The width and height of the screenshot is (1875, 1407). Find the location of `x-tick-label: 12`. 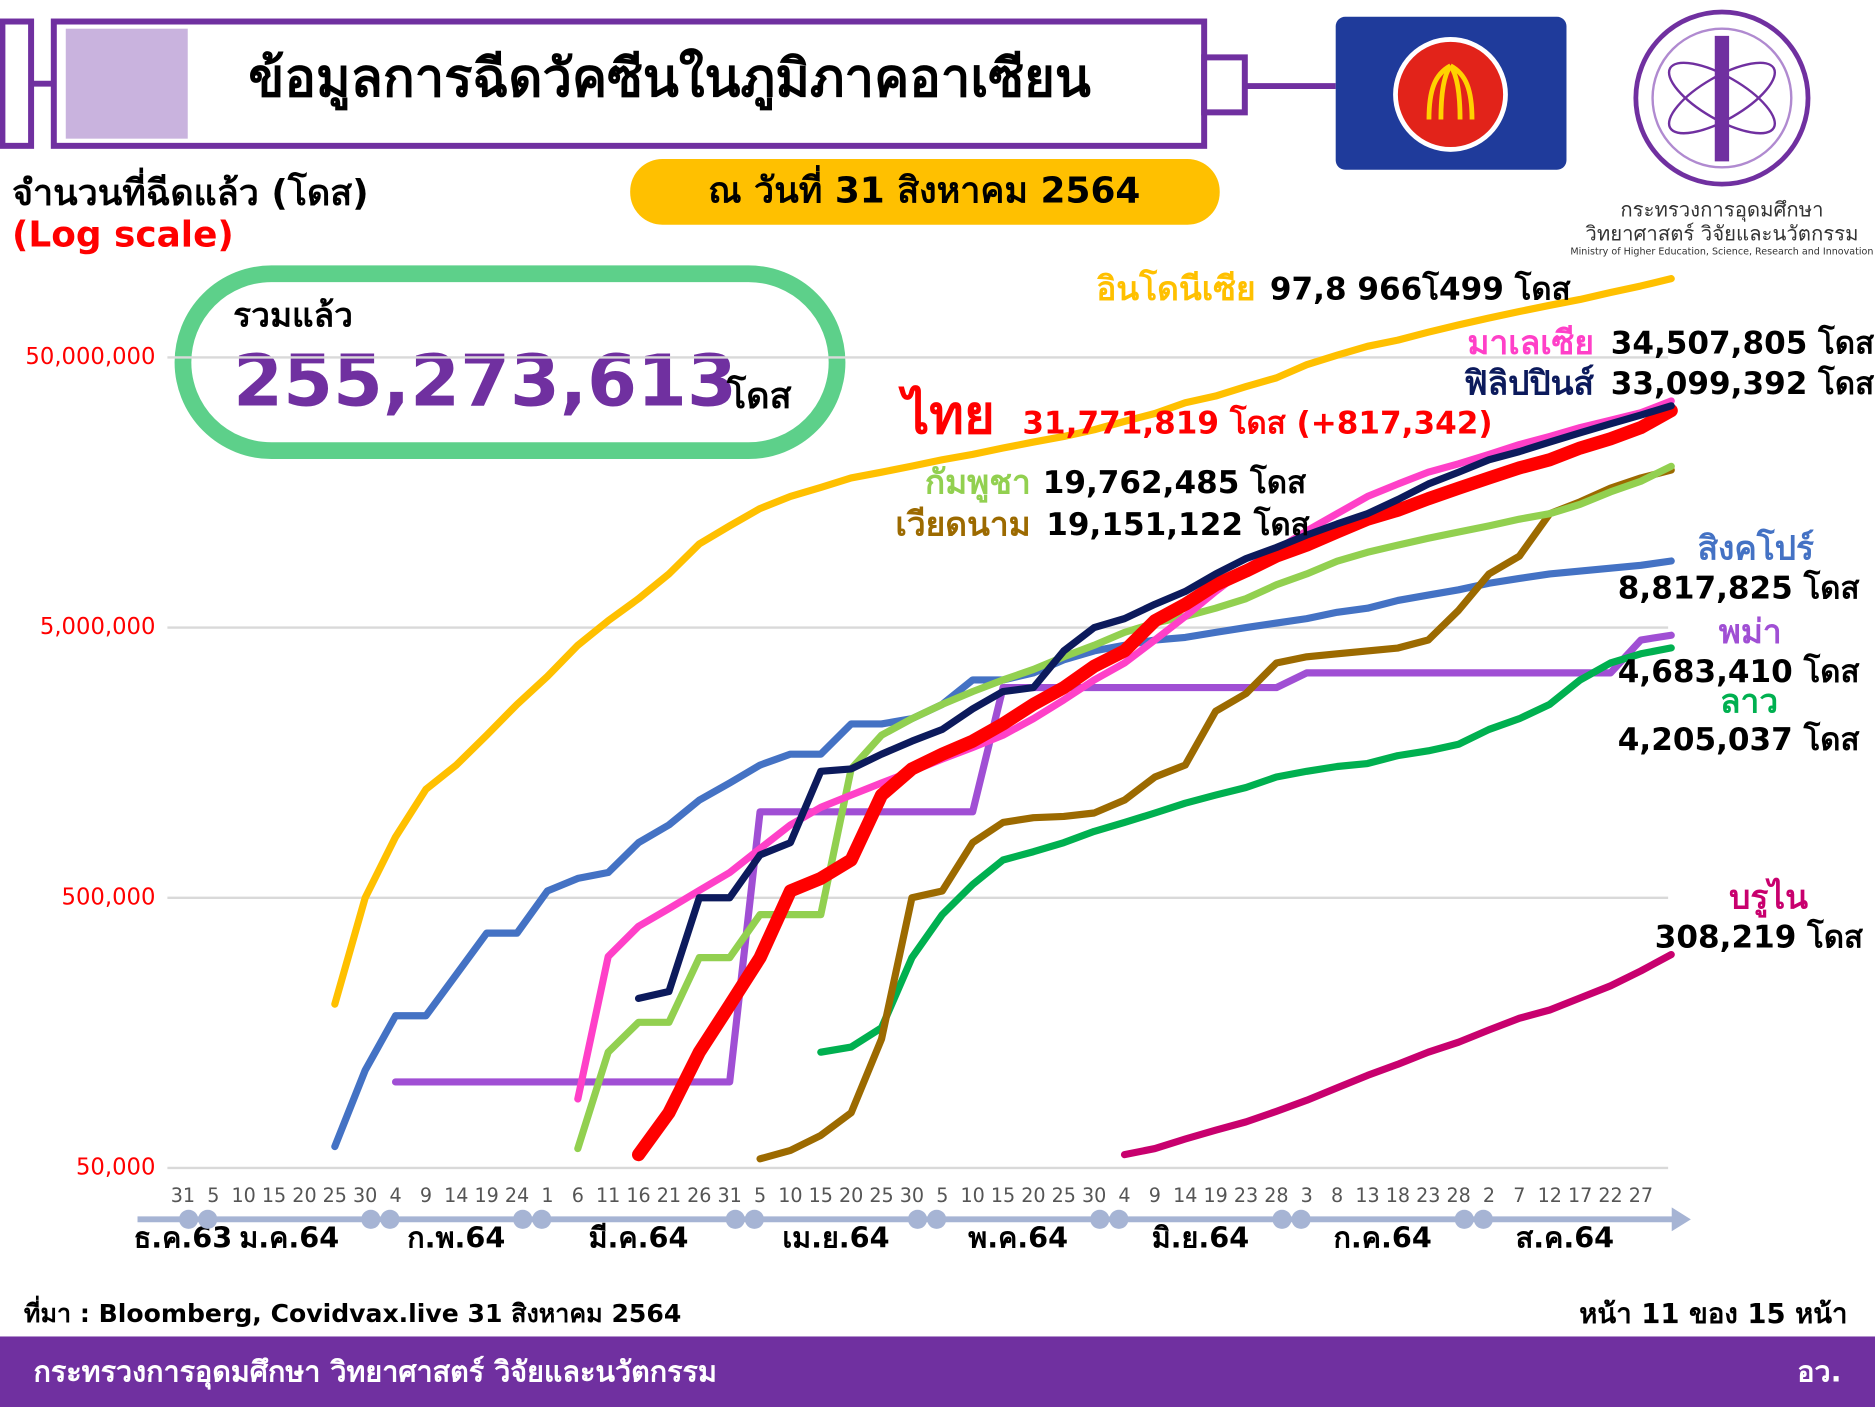

x-tick-label: 12 is located at coordinates (1550, 1195).